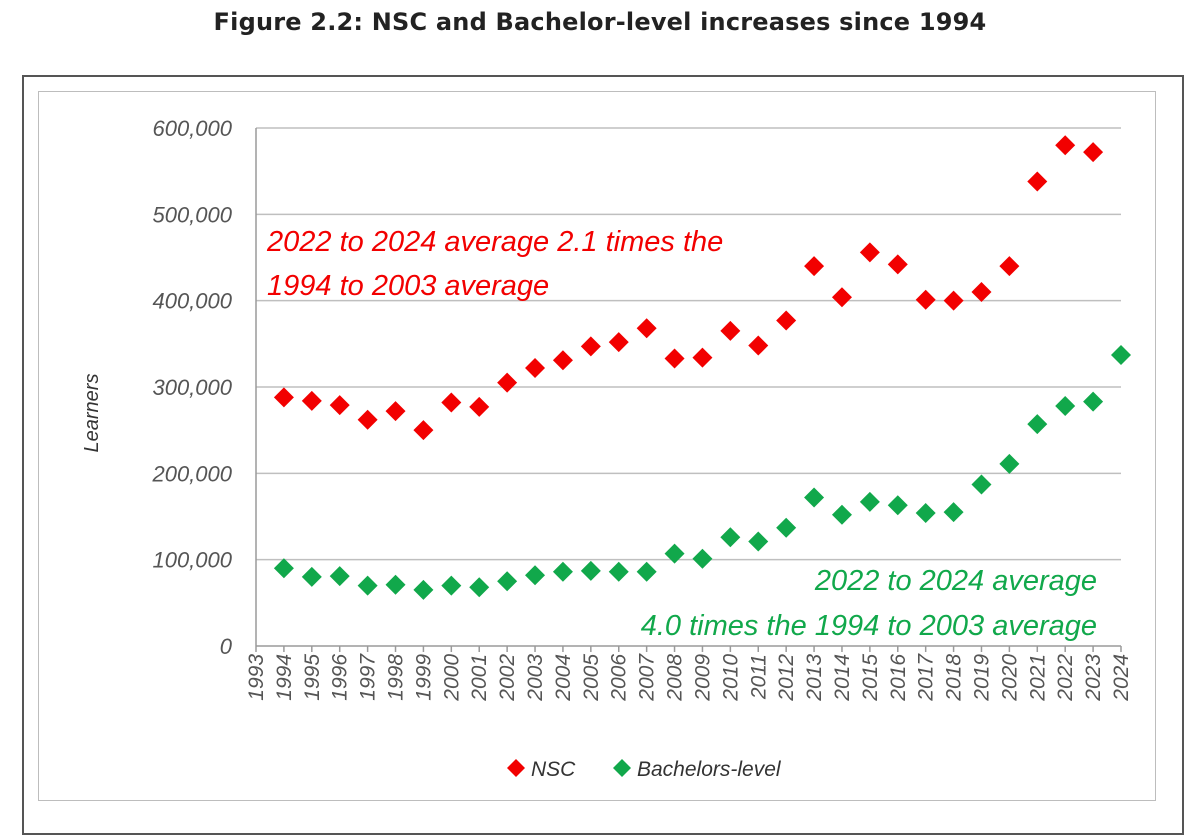 This screenshot has height=835, width=1200. What do you see at coordinates (622, 768) in the screenshot?
I see `legend-marker-bachelors` at bounding box center [622, 768].